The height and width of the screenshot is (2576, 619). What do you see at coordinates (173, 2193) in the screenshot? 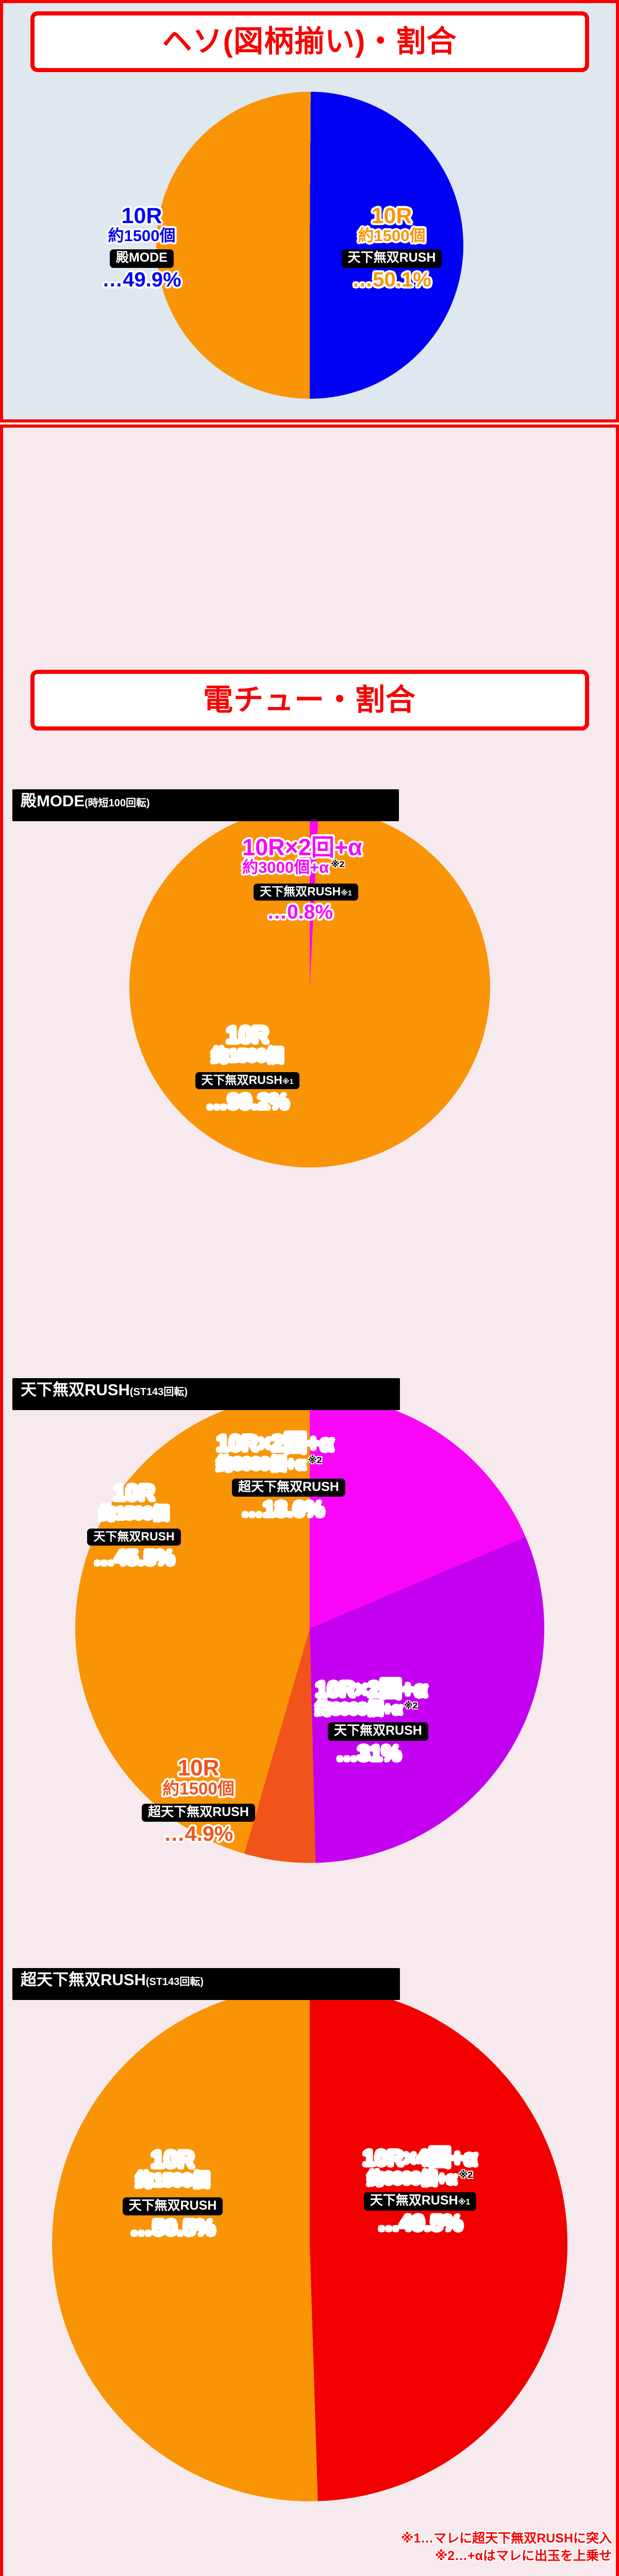
I see `cho-tenka-rush-slice-label-50-5: 10R 約1500個 天下無双RUSH …50.5%` at bounding box center [173, 2193].